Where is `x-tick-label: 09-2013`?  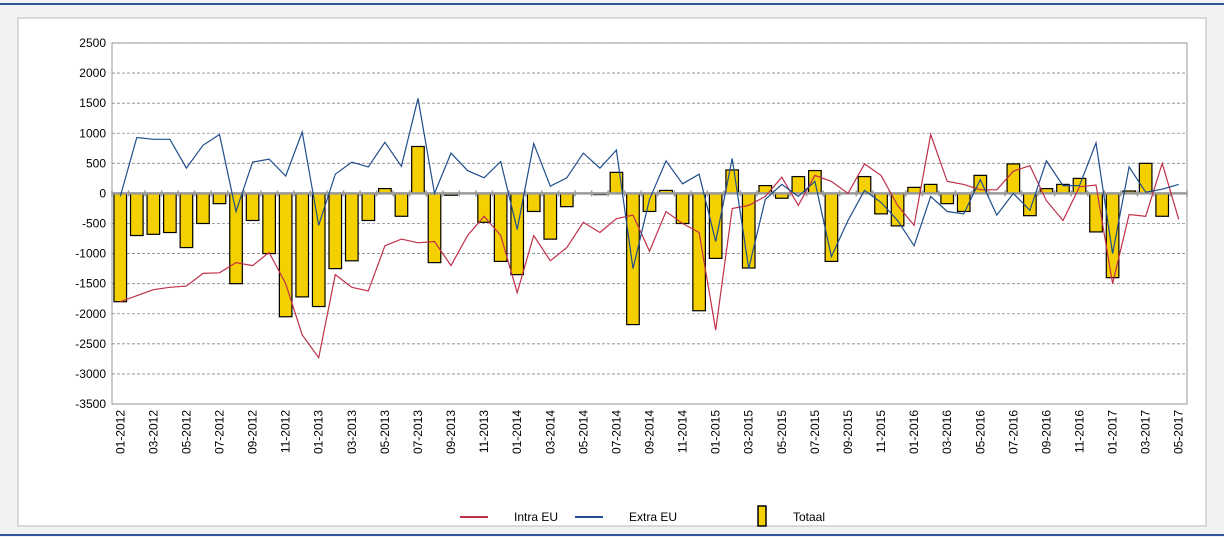 x-tick-label: 09-2013 is located at coordinates (451, 432).